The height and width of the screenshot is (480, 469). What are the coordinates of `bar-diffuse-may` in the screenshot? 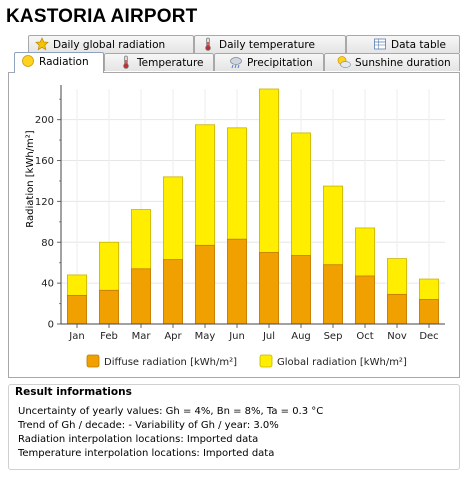 It's located at (204, 284).